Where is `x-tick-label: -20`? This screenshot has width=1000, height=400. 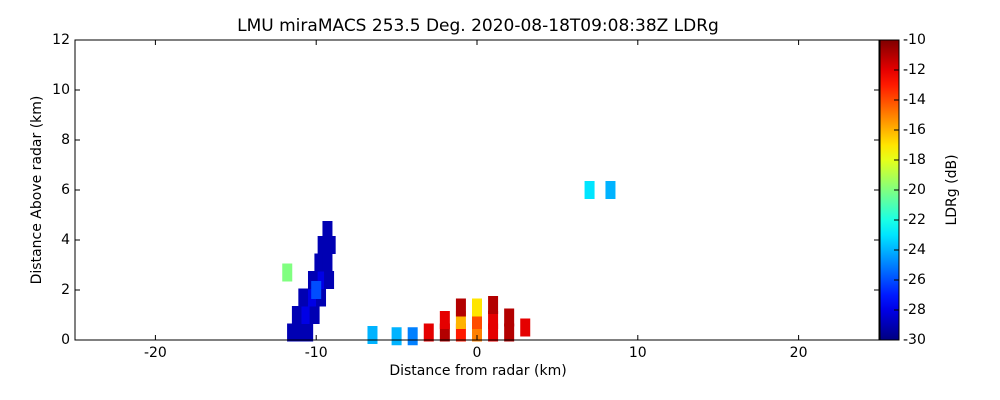 x-tick-label: -20 is located at coordinates (155, 353).